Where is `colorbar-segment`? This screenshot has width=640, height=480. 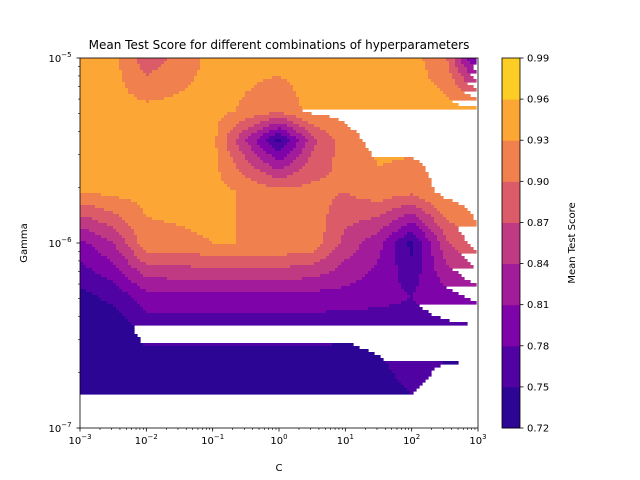
colorbar-segment is located at coordinates (511, 407).